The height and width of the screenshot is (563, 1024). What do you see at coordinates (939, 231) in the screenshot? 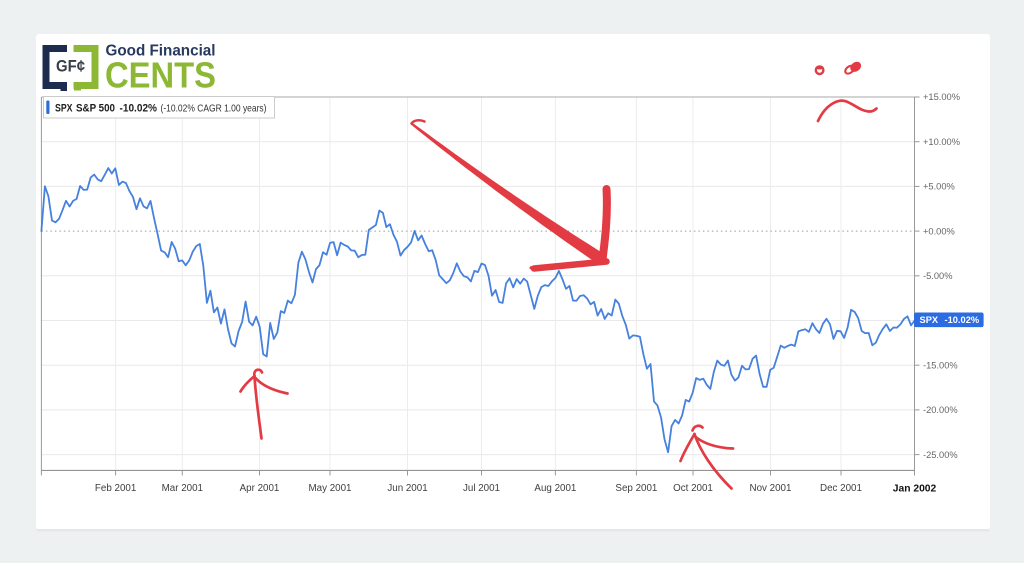
I see `svg-text: +0.00%` at bounding box center [939, 231].